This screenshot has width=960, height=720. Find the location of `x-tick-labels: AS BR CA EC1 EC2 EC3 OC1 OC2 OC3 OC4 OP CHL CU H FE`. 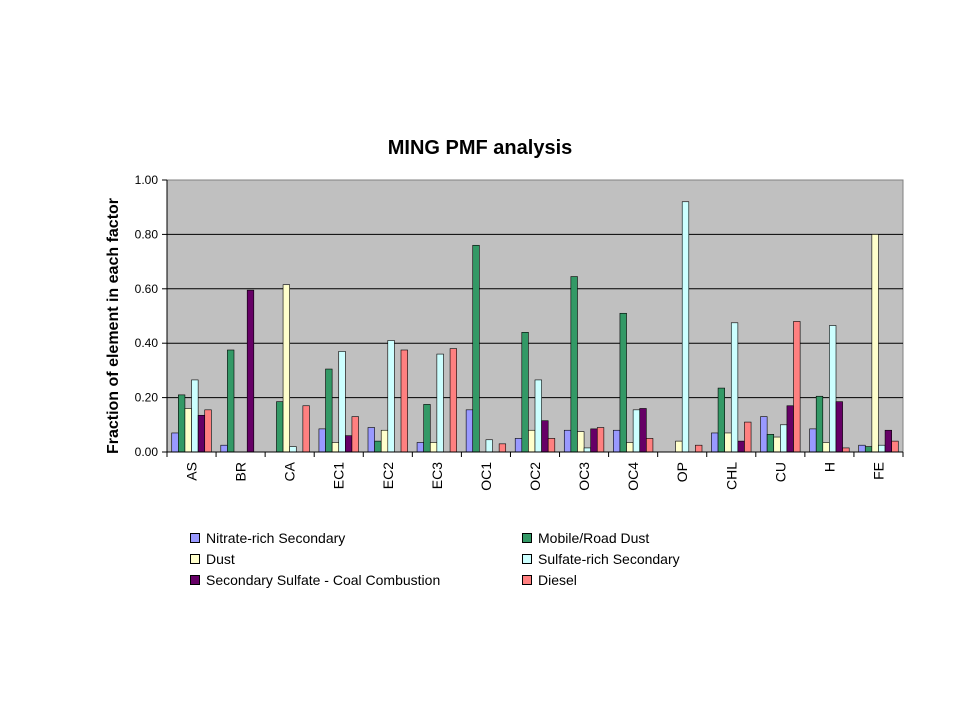

x-tick-labels: AS BR CA EC1 EC2 EC3 OC1 OC2 OC3 OC4 OP CHL CU H FE is located at coordinates (535, 475).